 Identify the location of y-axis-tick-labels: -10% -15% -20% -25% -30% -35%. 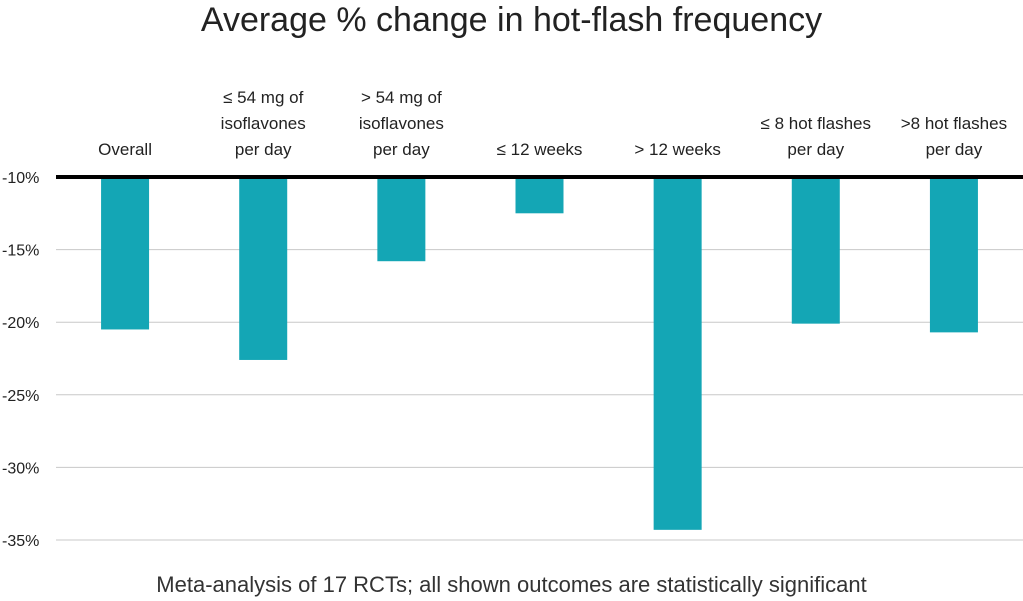
(20, 360).